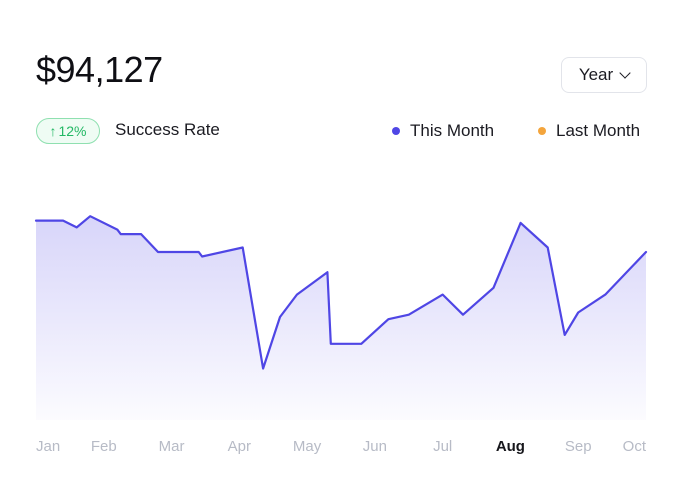 This screenshot has width=685, height=494. Describe the element at coordinates (104, 446) in the screenshot. I see `x-tick-label: Feb` at that location.